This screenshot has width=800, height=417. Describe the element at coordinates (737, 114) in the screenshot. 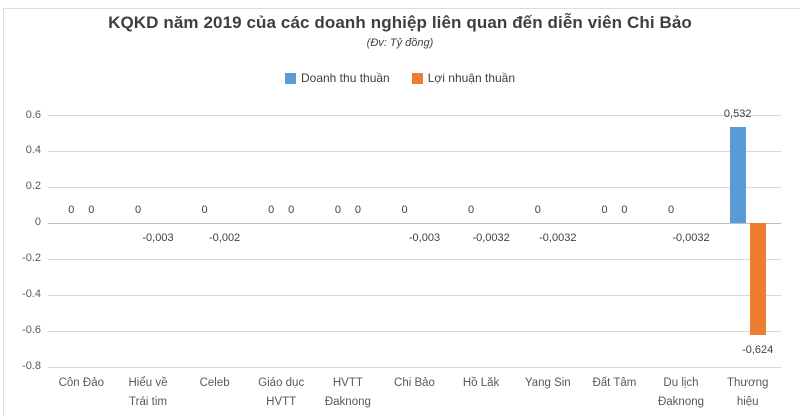

I see `data-label: 0,532` at that location.